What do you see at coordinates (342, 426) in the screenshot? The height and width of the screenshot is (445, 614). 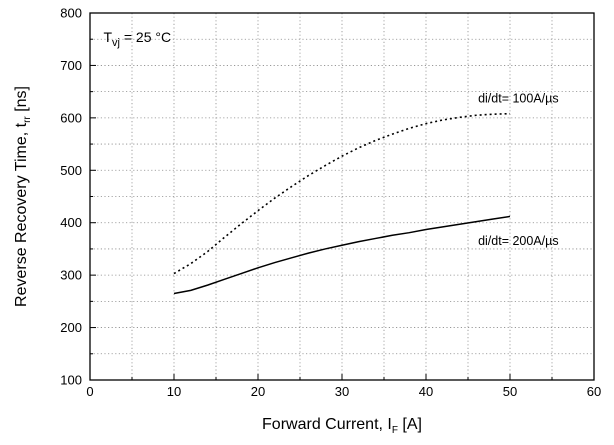 I see `x-axis-label: Forward Current, IF [A]` at bounding box center [342, 426].